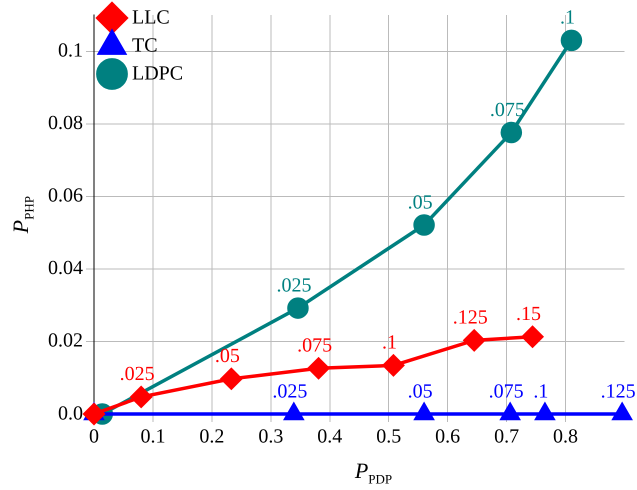 This screenshot has height=490, width=637. What do you see at coordinates (565, 436) in the screenshot?
I see `x-tick-label: 0.8` at bounding box center [565, 436].